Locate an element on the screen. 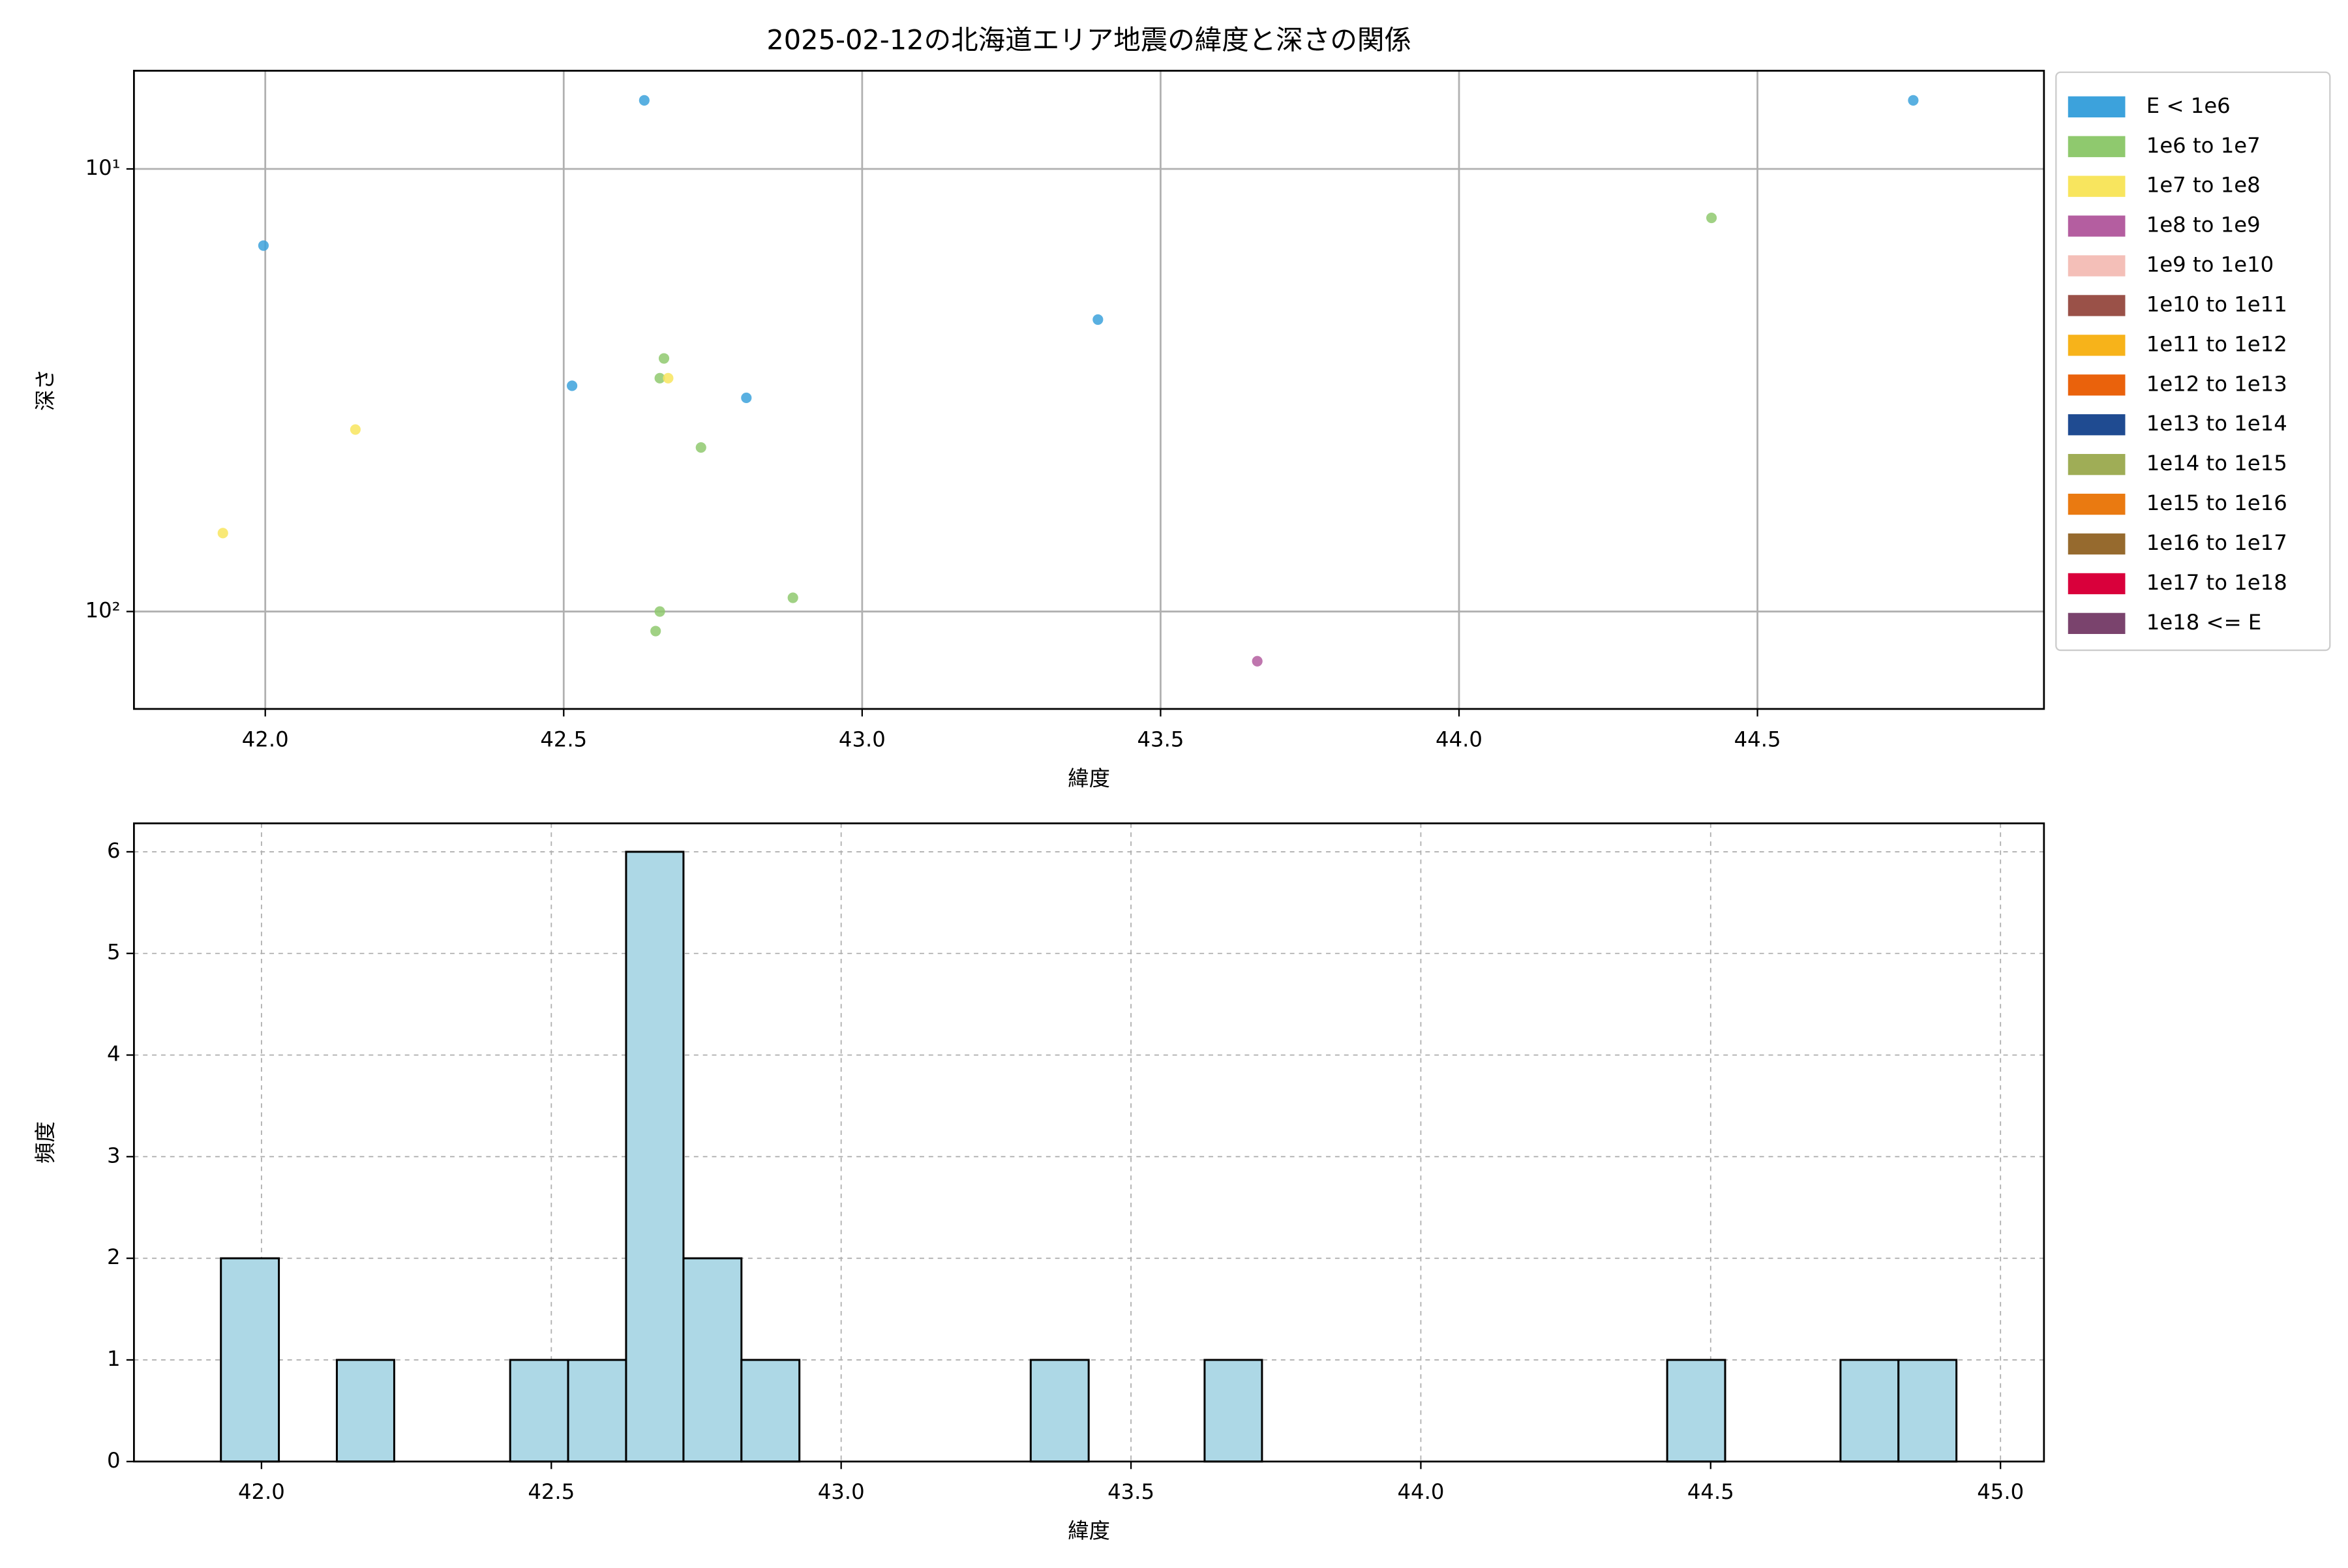 The image size is (2348, 1568). y-tick-label: 2 is located at coordinates (114, 1256).